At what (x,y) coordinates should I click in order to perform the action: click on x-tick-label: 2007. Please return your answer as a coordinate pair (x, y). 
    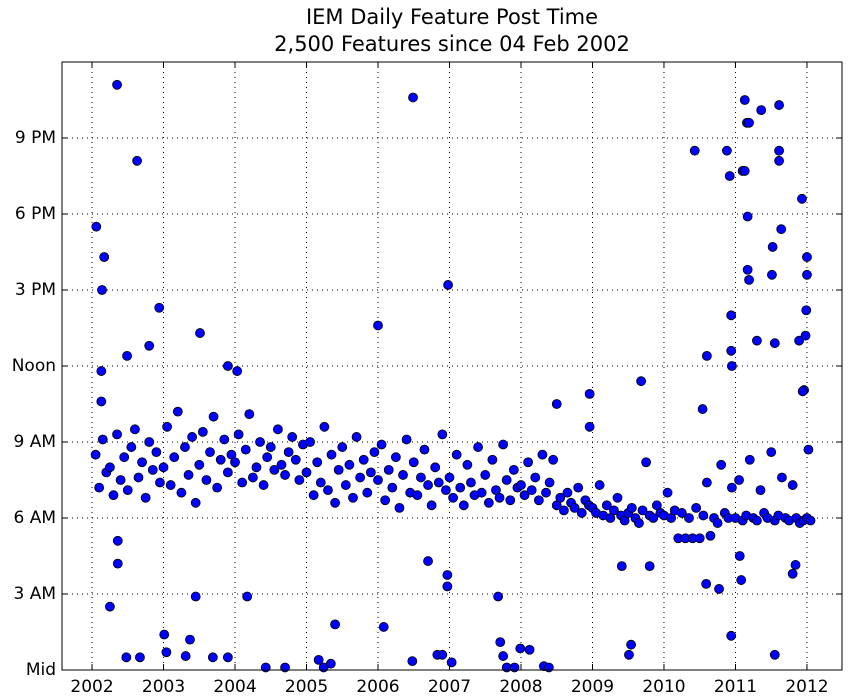
    Looking at the image, I should click on (449, 687).